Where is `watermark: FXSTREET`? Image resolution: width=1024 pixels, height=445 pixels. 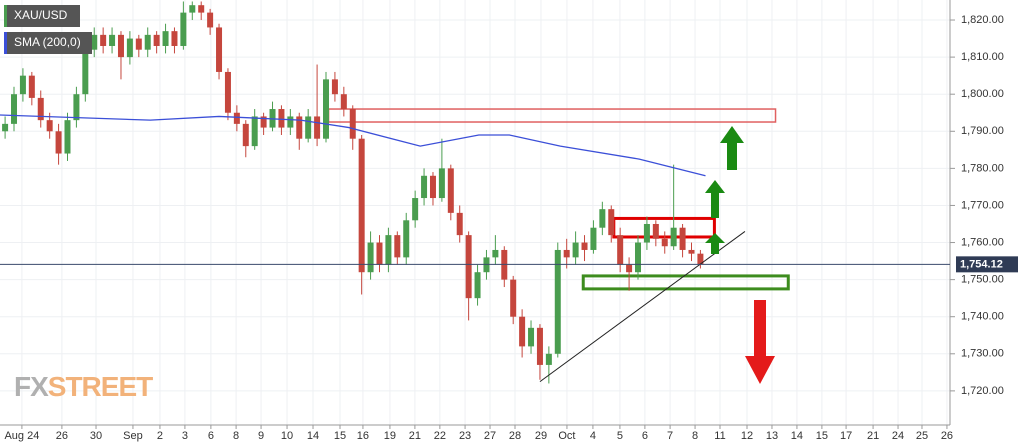 watermark: FXSTREET is located at coordinates (83, 386).